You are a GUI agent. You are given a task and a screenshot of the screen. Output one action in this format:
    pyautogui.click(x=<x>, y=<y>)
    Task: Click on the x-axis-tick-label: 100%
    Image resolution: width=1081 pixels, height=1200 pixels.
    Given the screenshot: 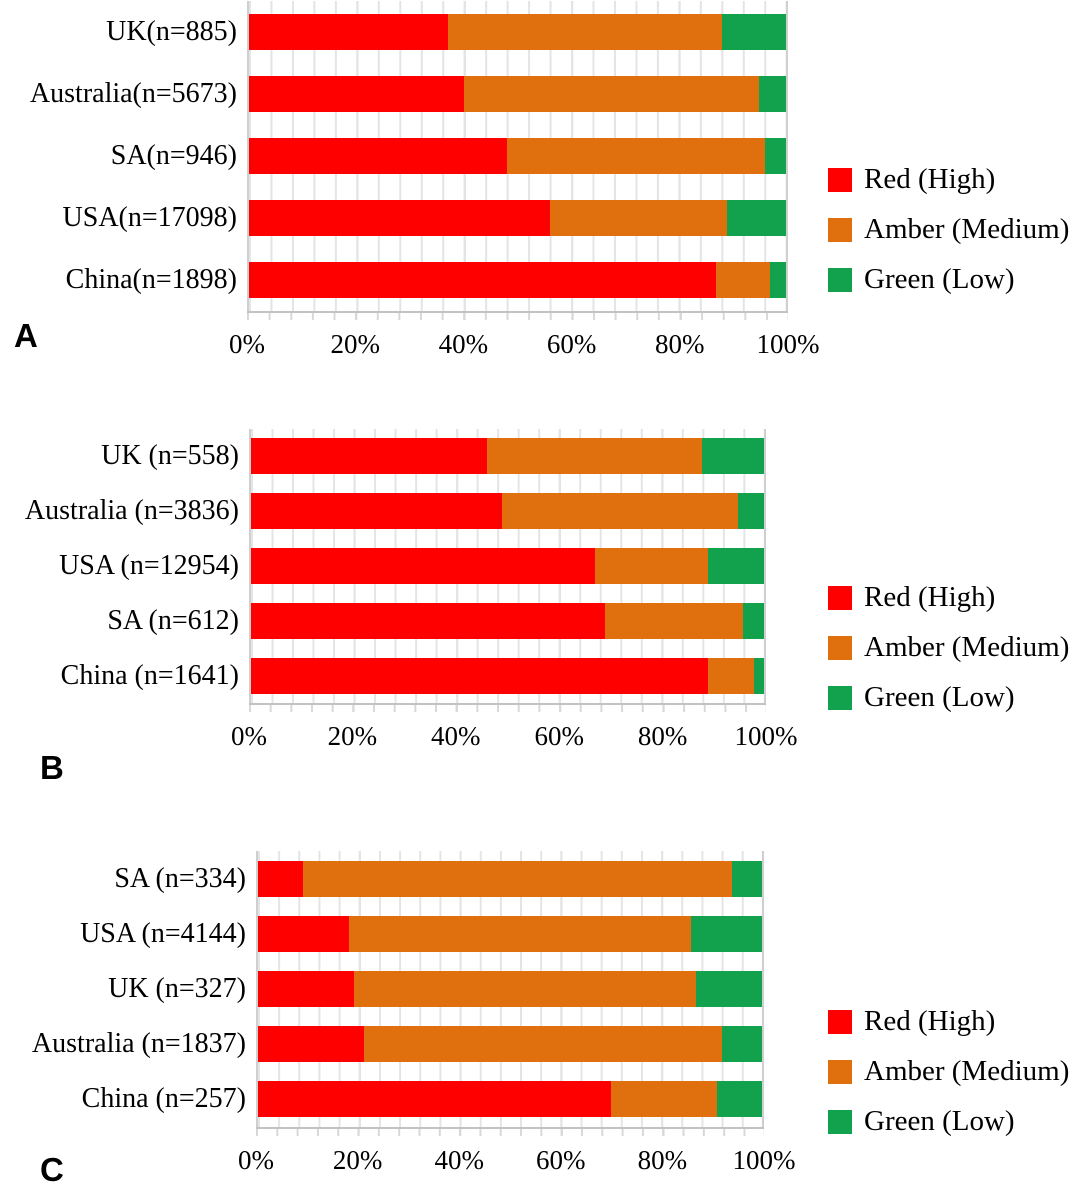 What is the action you would take?
    pyautogui.click(x=766, y=736)
    